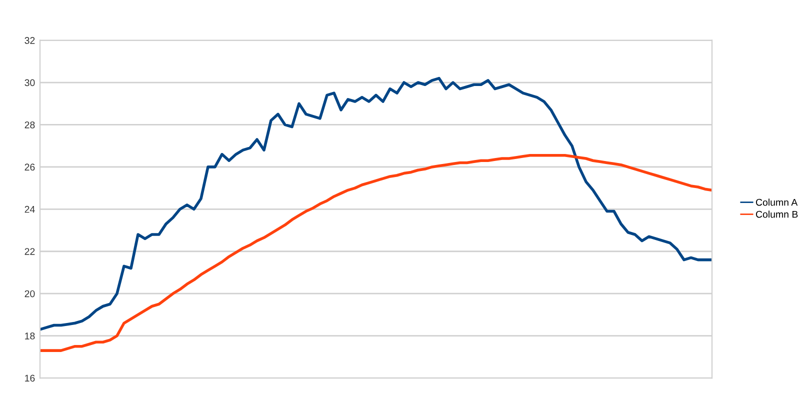 This screenshot has width=800, height=403. Describe the element at coordinates (29, 209) in the screenshot. I see `y-tick-label: 24` at that location.